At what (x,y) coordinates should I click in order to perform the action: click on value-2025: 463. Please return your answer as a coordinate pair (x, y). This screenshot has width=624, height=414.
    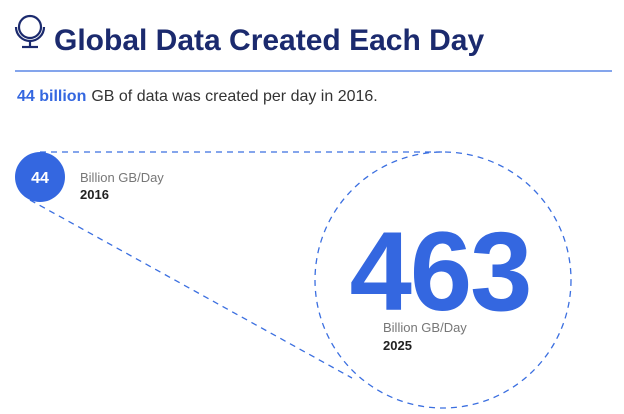
    Looking at the image, I should click on (440, 271).